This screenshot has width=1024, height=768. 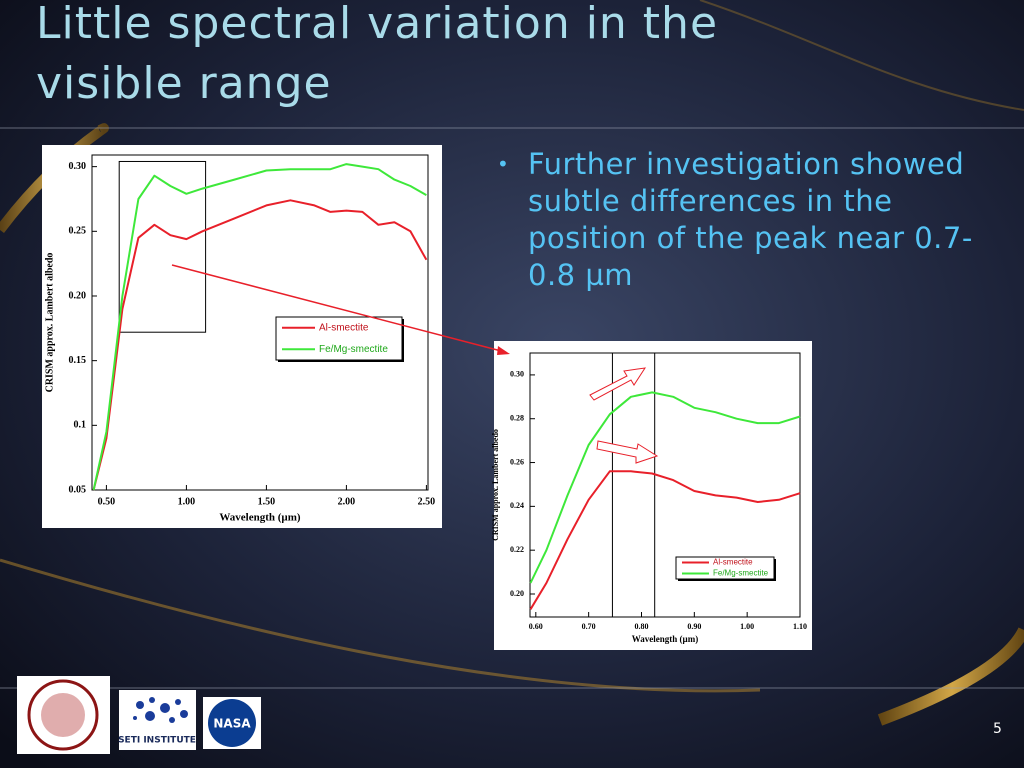 I want to click on seti-logo, so click(x=157, y=720).